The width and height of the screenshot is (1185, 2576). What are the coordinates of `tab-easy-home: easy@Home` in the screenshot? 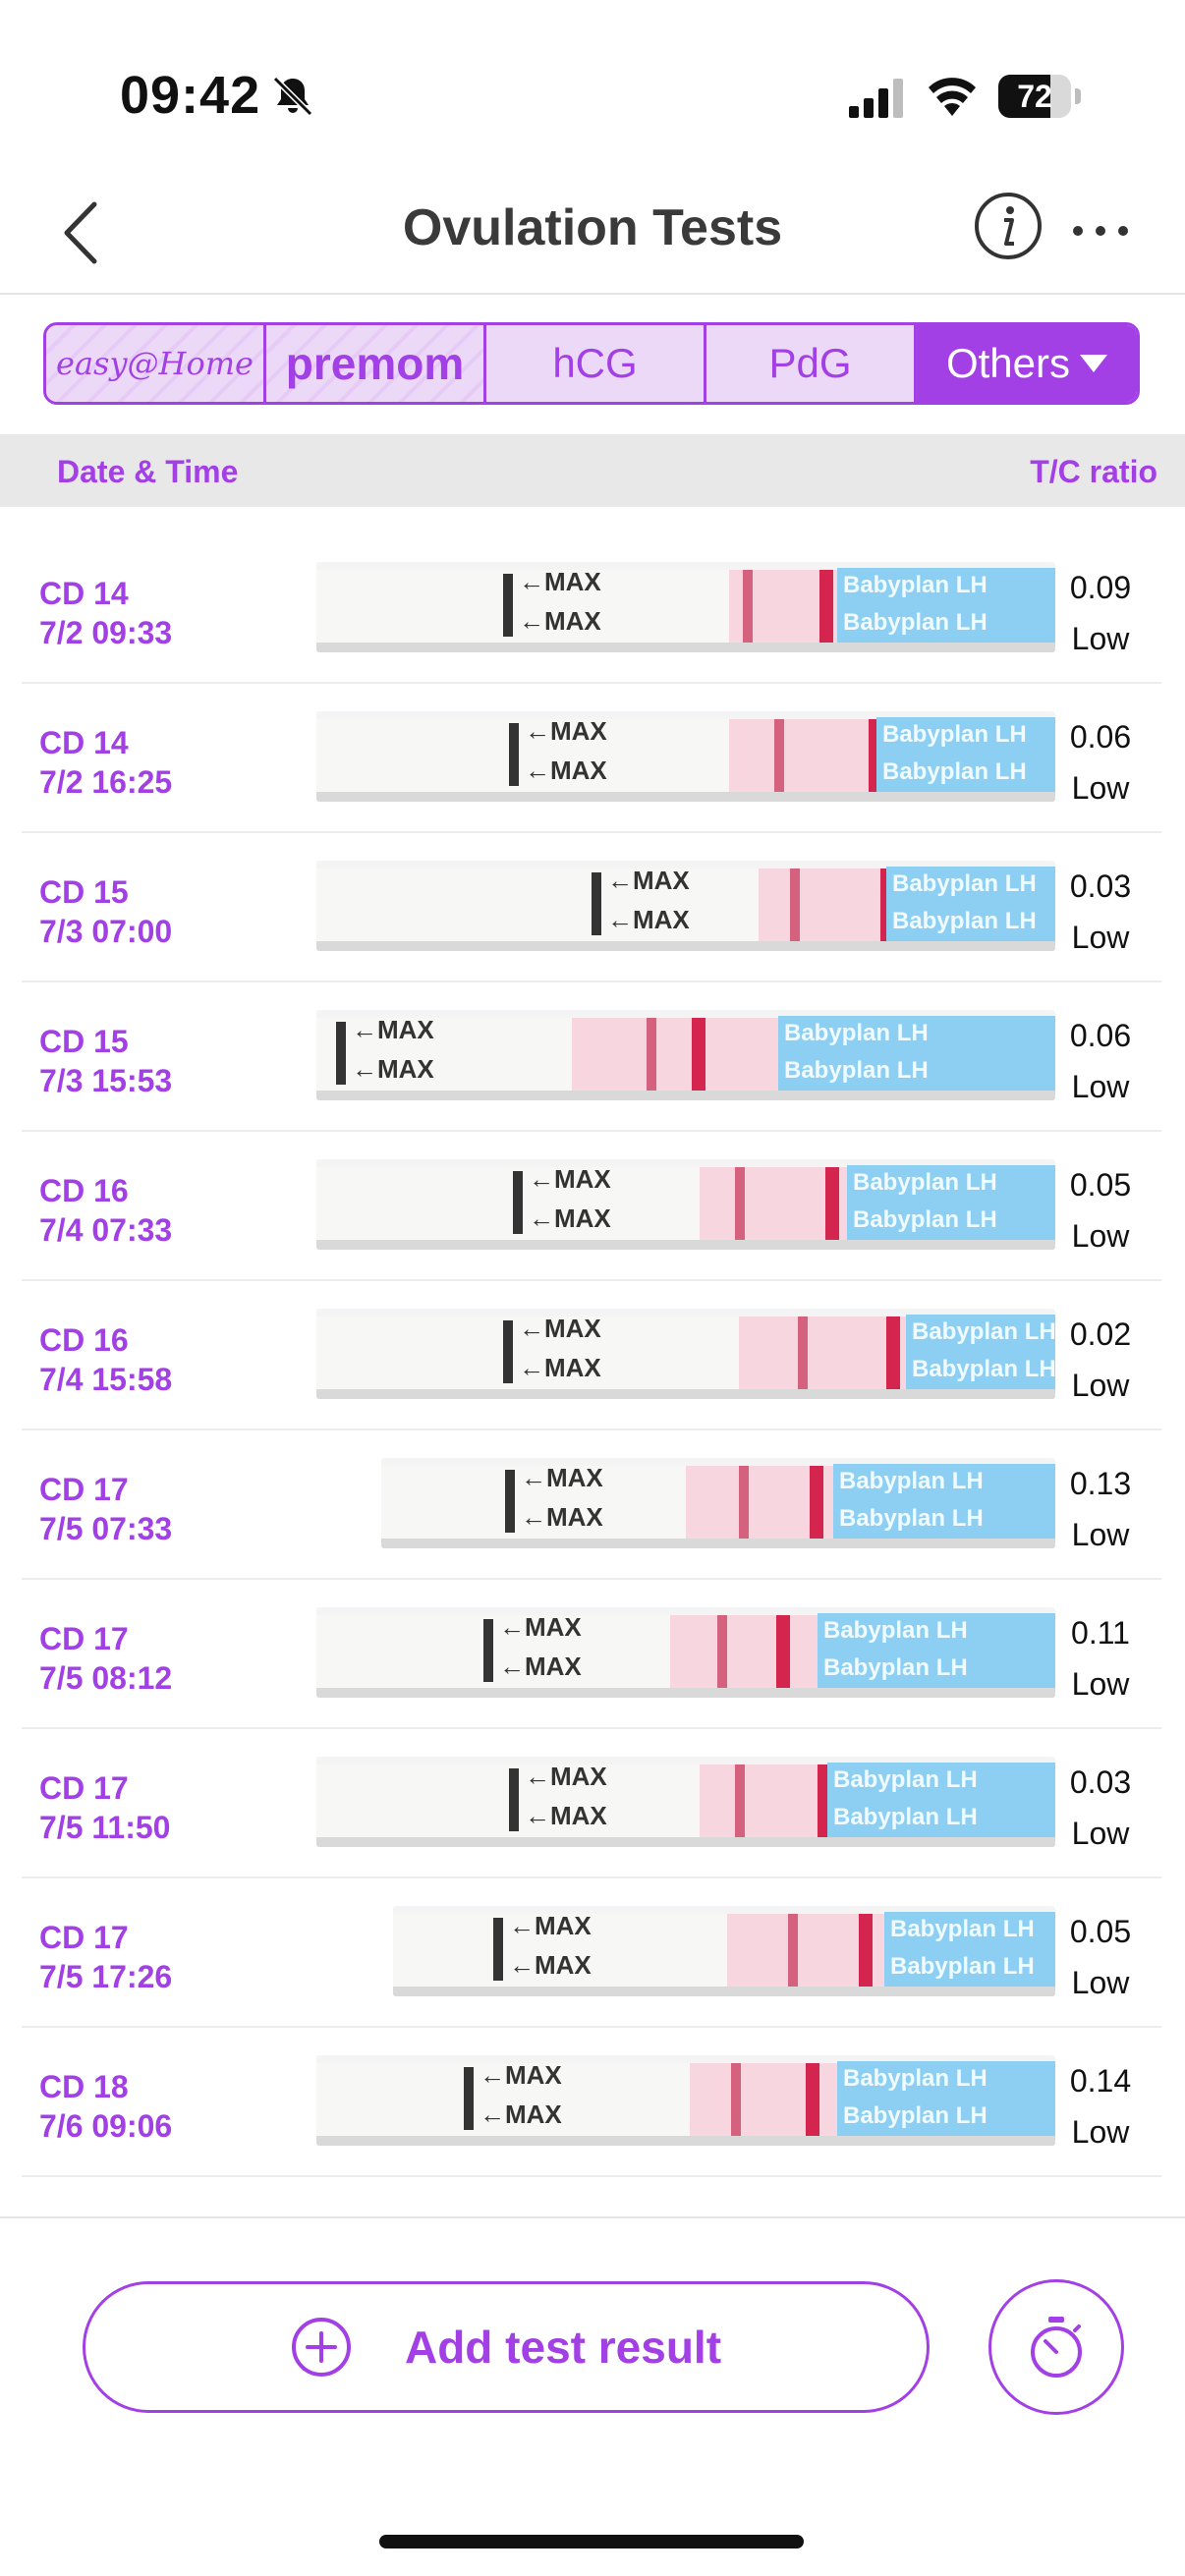 It's located at (156, 363).